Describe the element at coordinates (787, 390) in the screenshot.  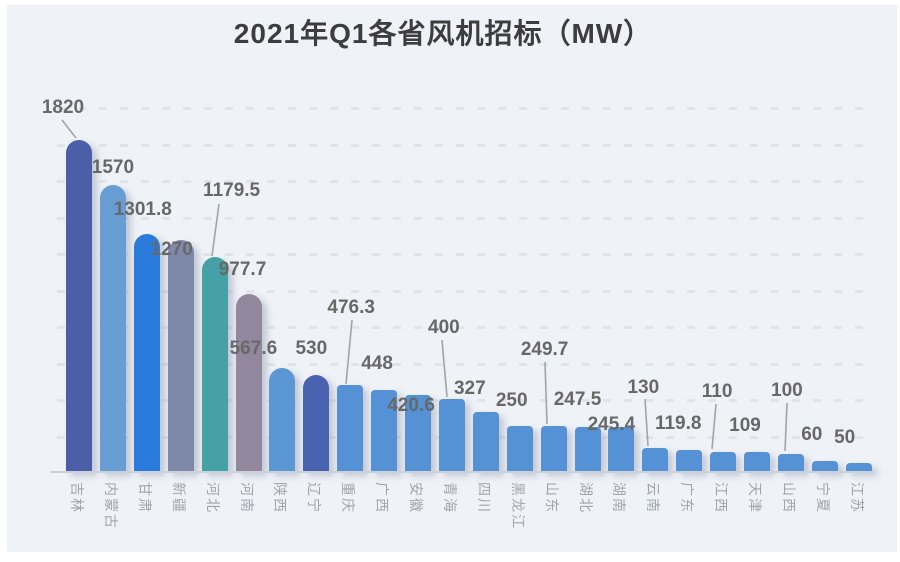
I see `bar-value-label: 100` at that location.